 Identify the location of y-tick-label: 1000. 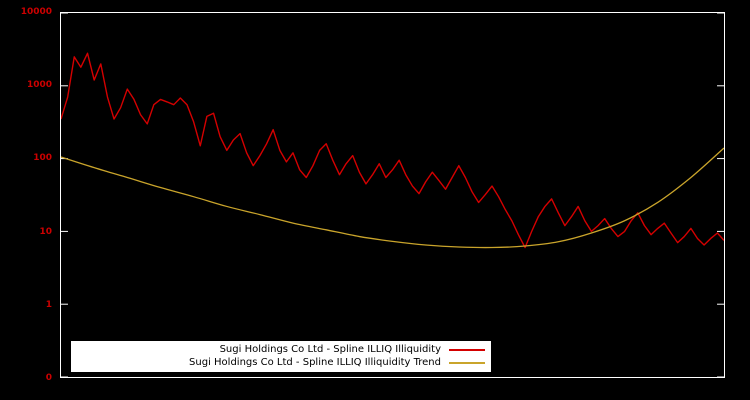
(39, 85).